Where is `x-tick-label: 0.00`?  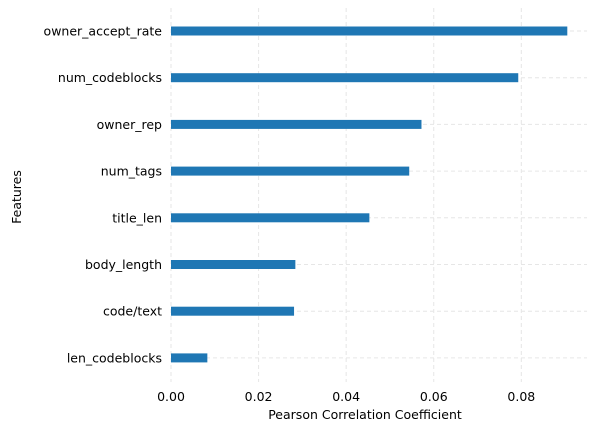
x-tick-label: 0.00 is located at coordinates (171, 396).